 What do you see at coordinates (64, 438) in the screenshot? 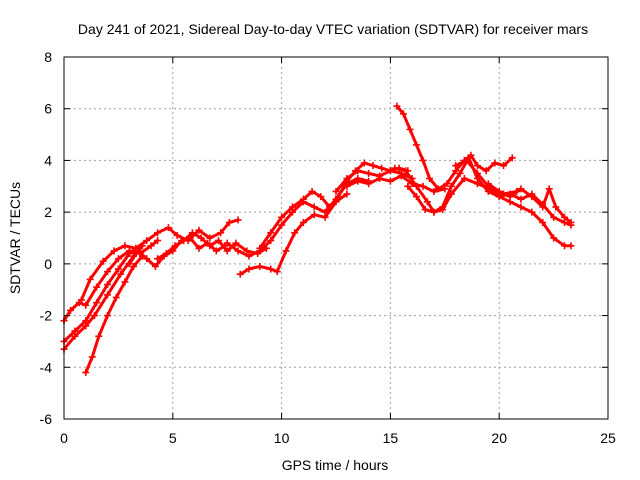
I see `x-tick-label: 0` at bounding box center [64, 438].